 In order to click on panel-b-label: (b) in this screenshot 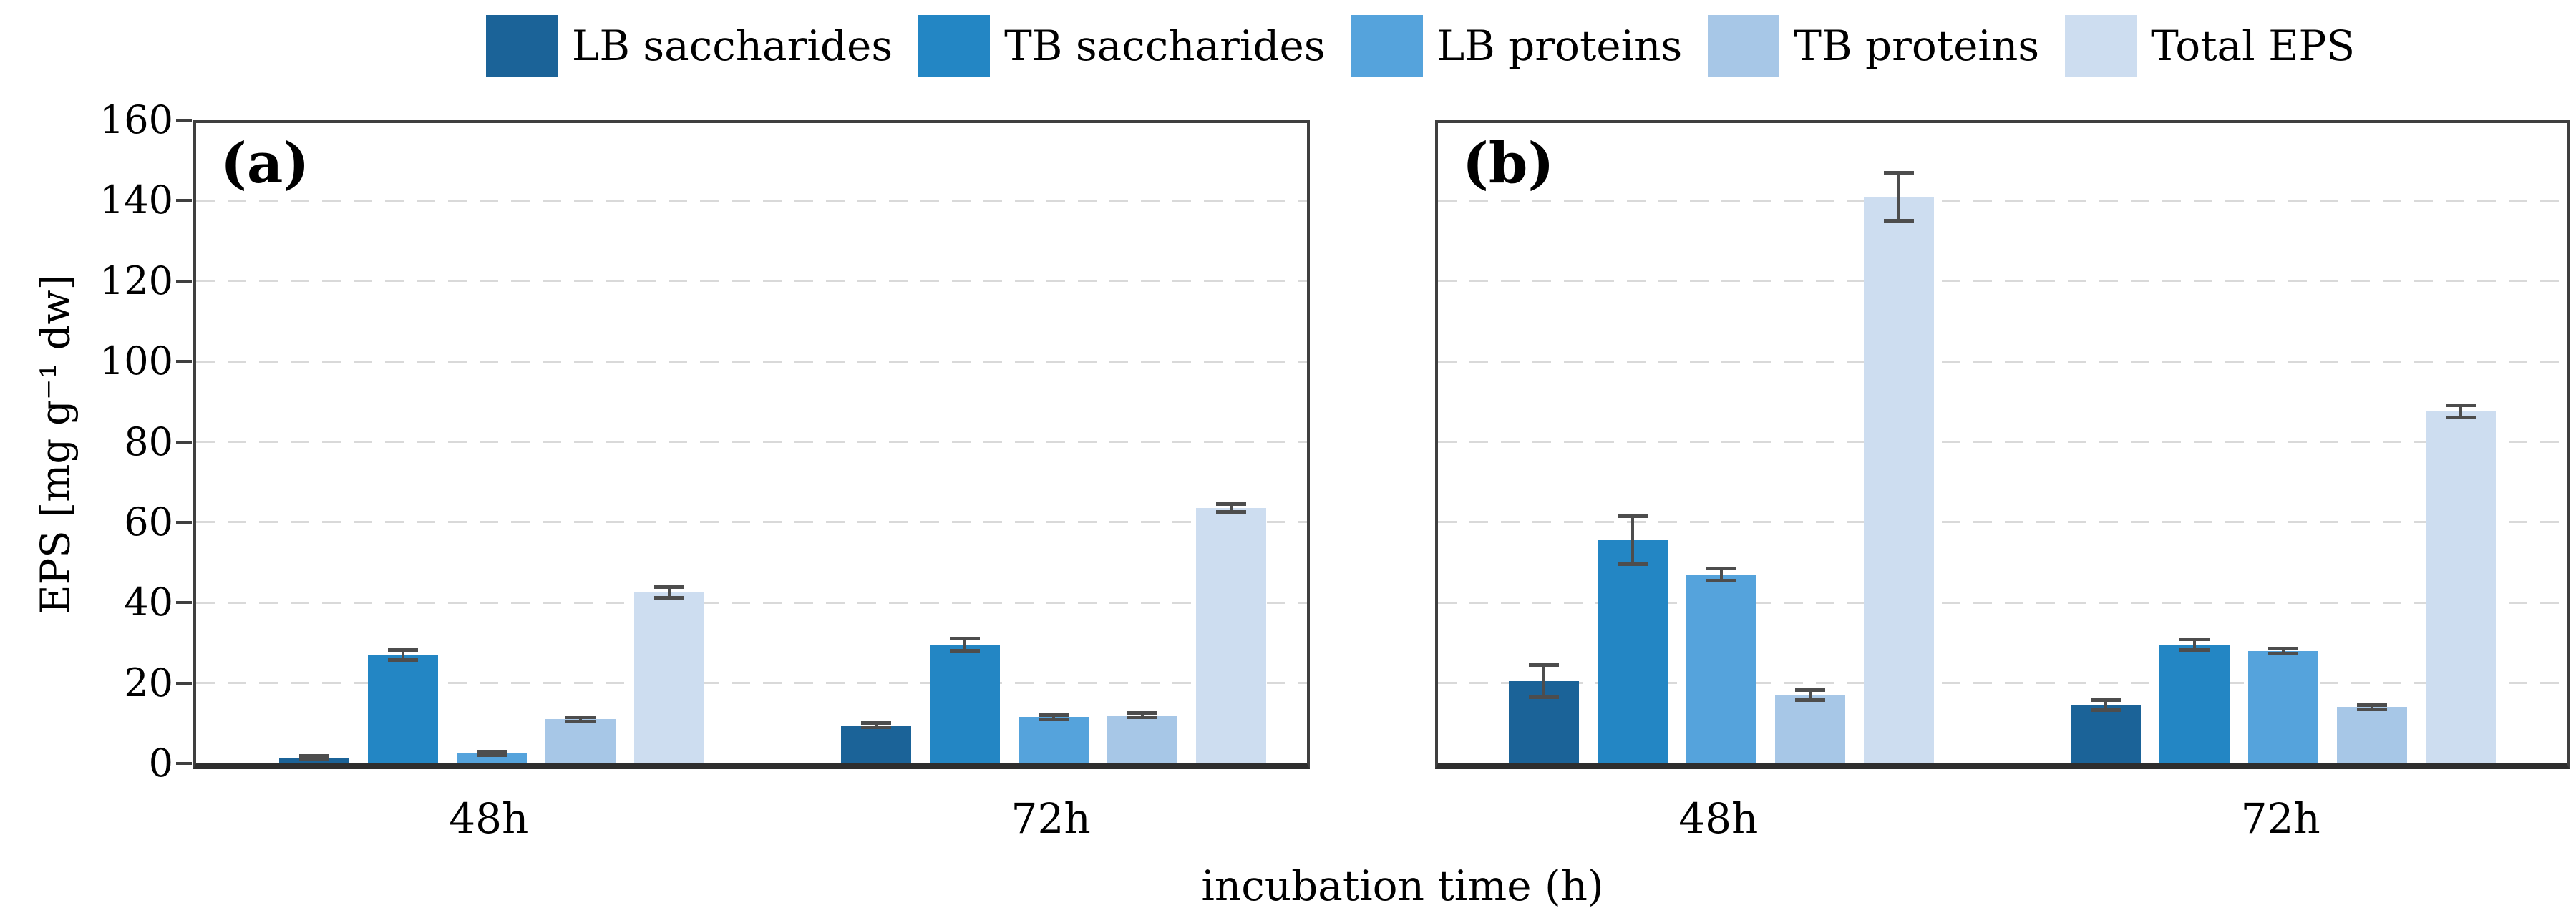, I will do `click(1508, 163)`.